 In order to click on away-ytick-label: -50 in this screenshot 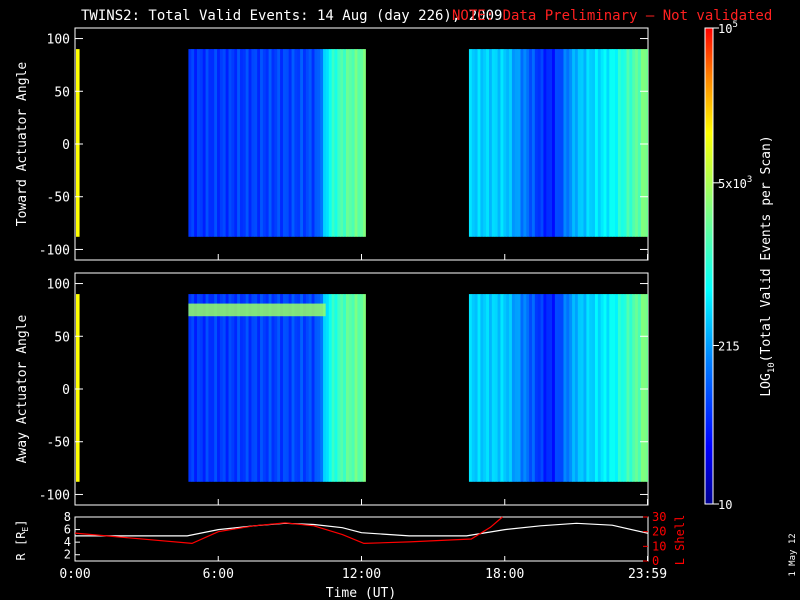, I will do `click(58, 443)`.